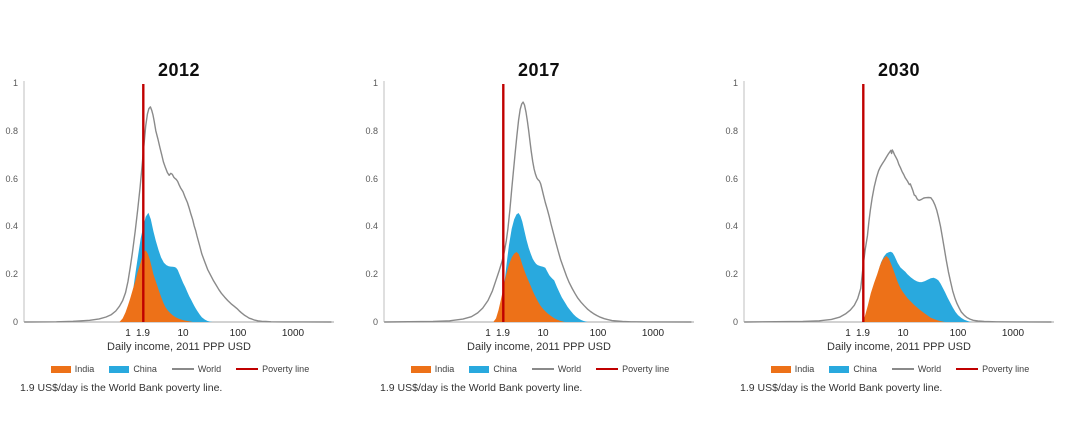 The image size is (1080, 426). Describe the element at coordinates (179, 70) in the screenshot. I see `chart-title: 2012` at that location.